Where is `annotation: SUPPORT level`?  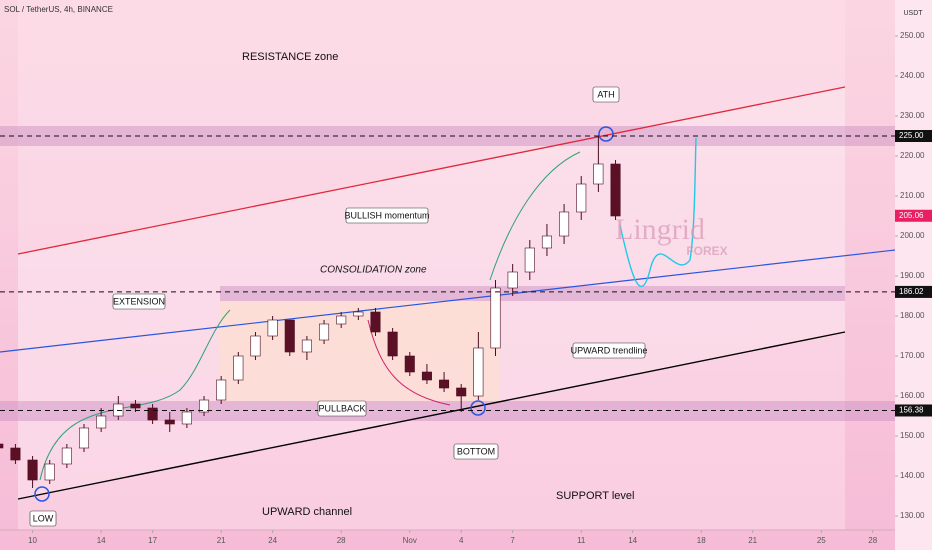 annotation: SUPPORT level is located at coordinates (595, 496).